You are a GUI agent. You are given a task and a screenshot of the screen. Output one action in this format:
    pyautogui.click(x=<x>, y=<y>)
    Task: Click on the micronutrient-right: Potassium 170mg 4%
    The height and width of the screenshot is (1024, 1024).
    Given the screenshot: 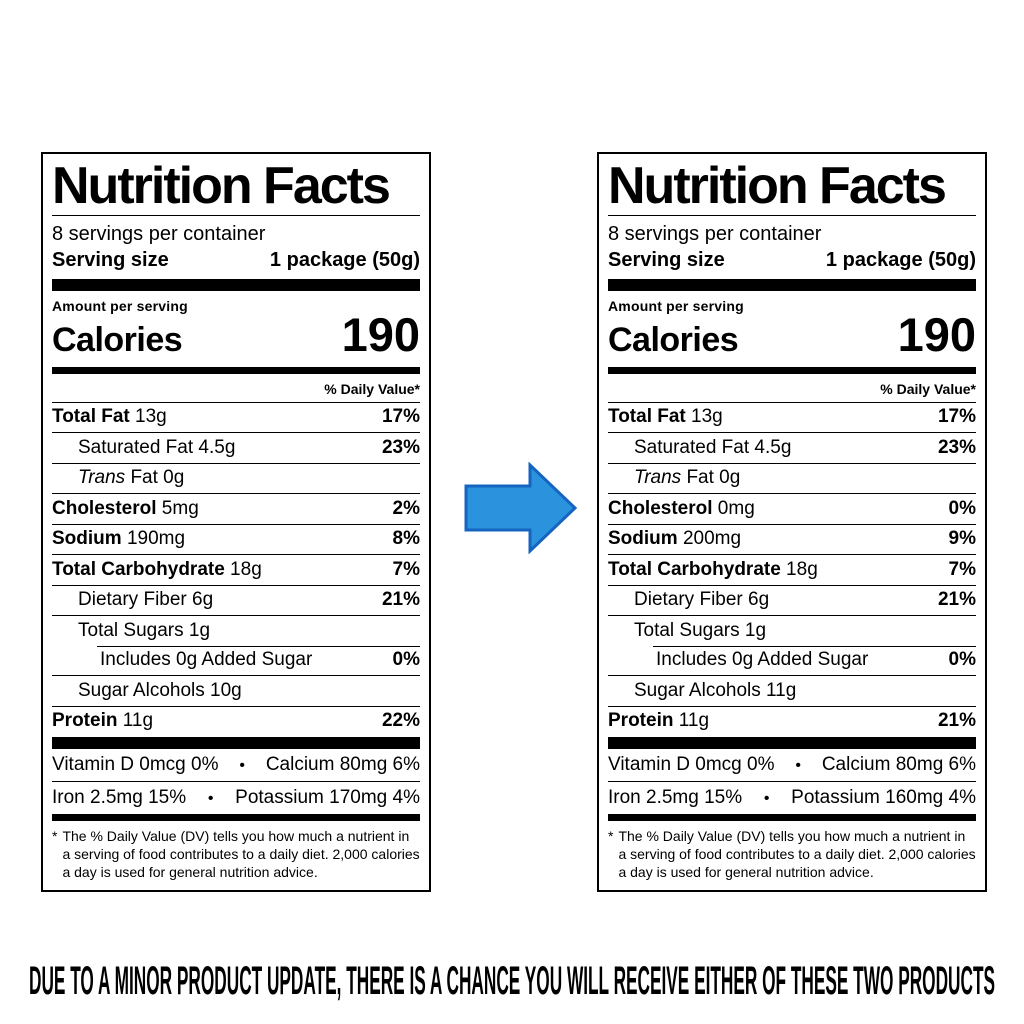 What is the action you would take?
    pyautogui.click(x=327, y=797)
    